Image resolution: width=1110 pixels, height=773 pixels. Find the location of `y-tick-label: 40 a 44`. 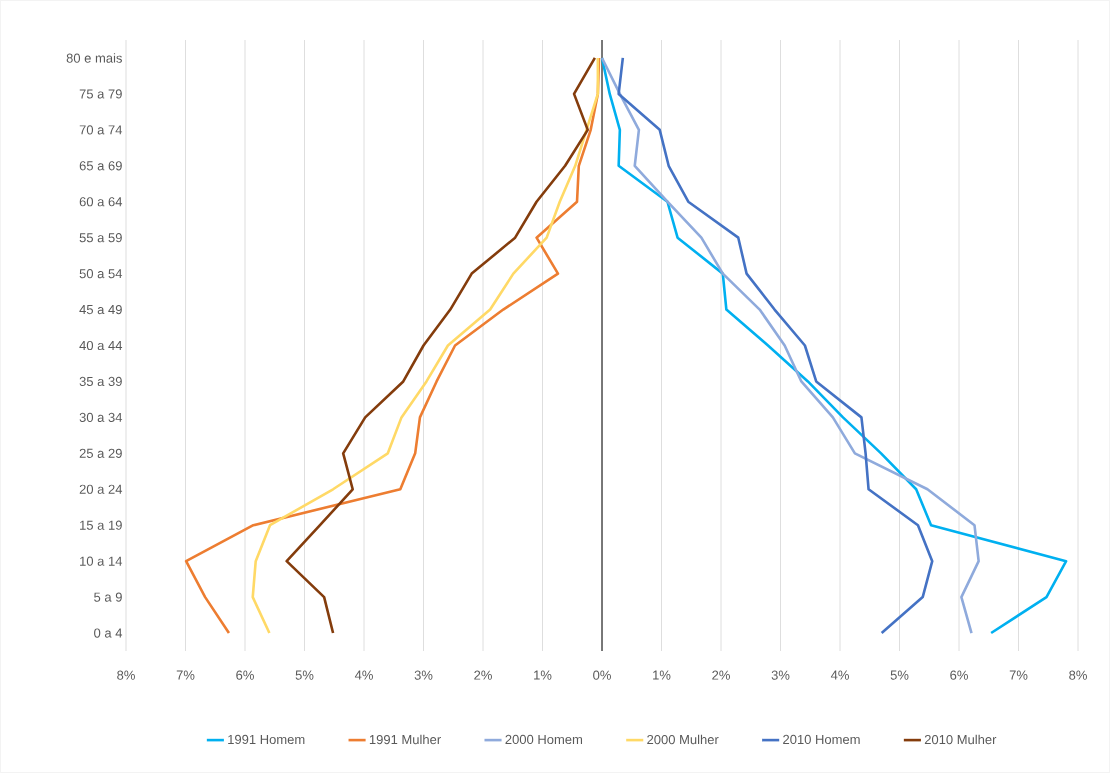

y-tick-label: 40 a 44 is located at coordinates (101, 345).